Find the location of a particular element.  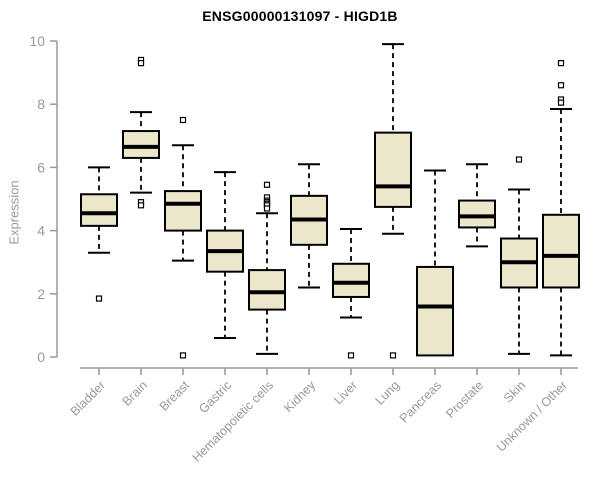

x-category-label: Lung is located at coordinates (388, 393).